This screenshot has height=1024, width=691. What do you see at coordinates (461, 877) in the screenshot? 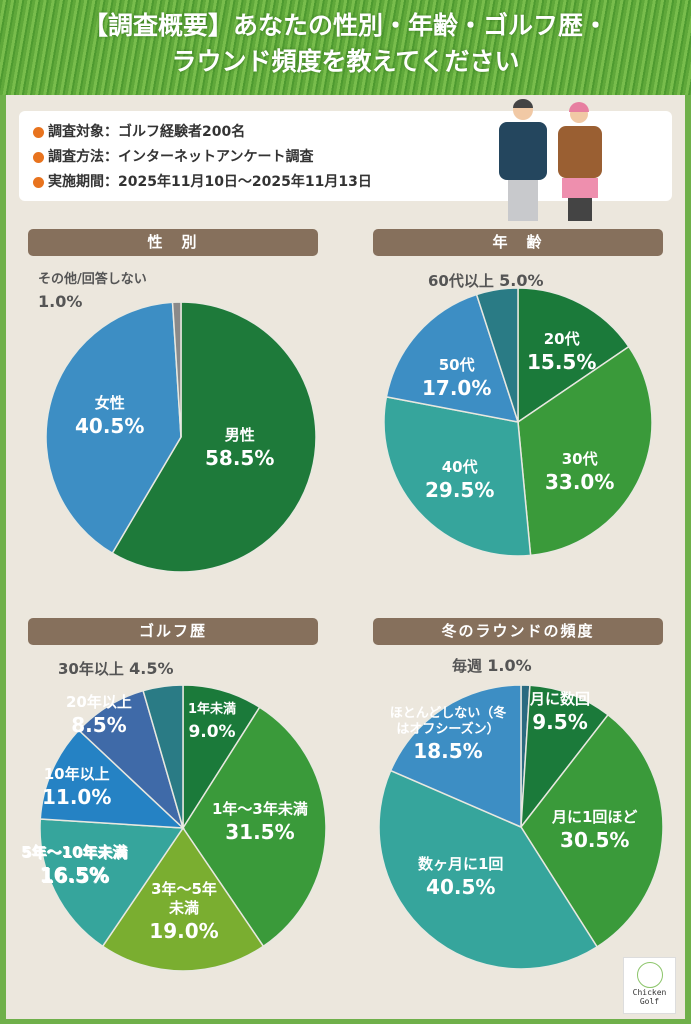
I see `data-label-every-few-months: 数ヶ月に1回 40.5%` at bounding box center [461, 877].